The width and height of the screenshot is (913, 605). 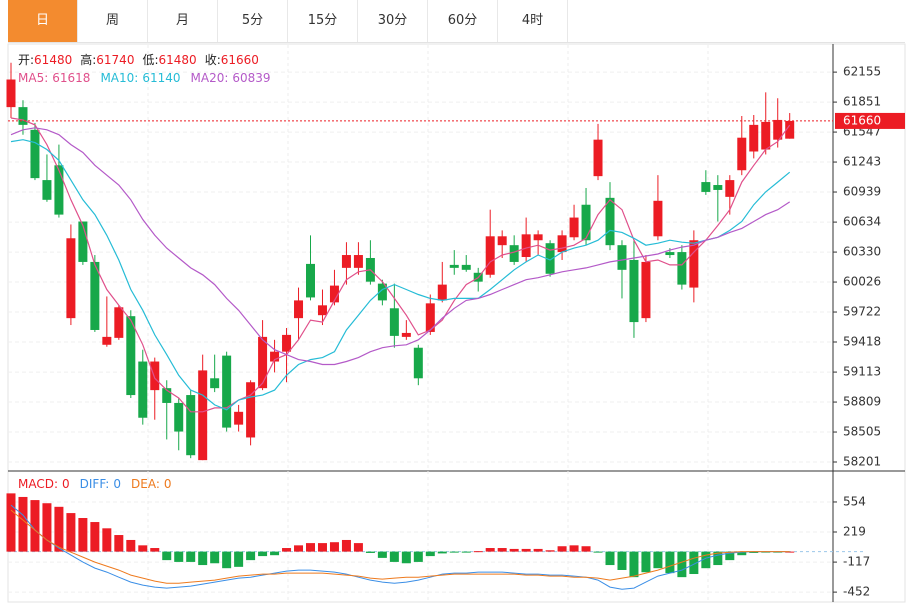 What do you see at coordinates (862, 192) in the screenshot?
I see `y-tick-label: 60939` at bounding box center [862, 192].